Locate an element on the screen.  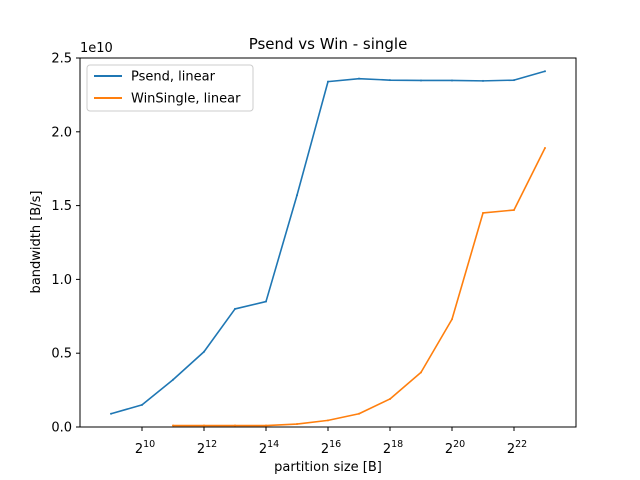
legend-box is located at coordinates (170, 88).